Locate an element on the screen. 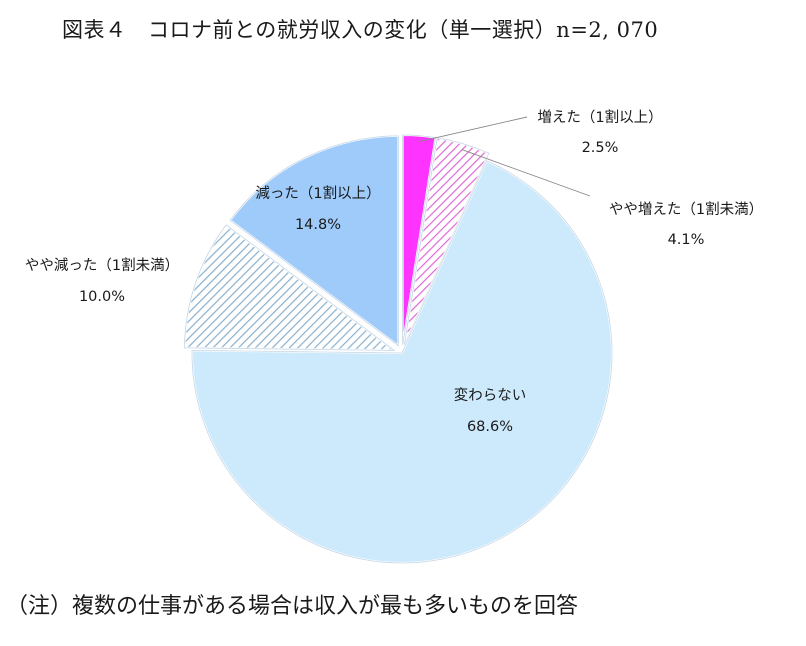 The width and height of the screenshot is (806, 646). slice-value-label: 10.0% is located at coordinates (102, 297).